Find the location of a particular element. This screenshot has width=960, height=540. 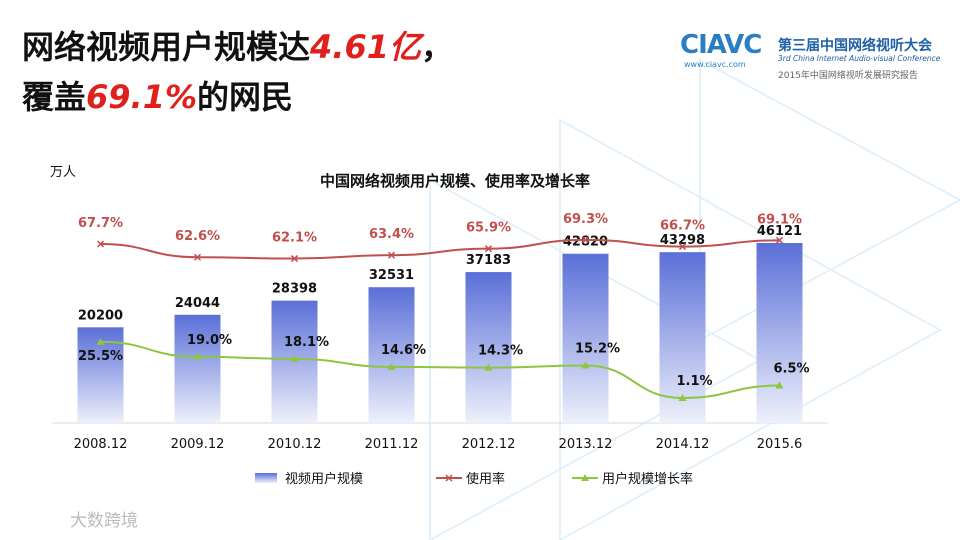

title-text: 的网民 is located at coordinates (245, 97).